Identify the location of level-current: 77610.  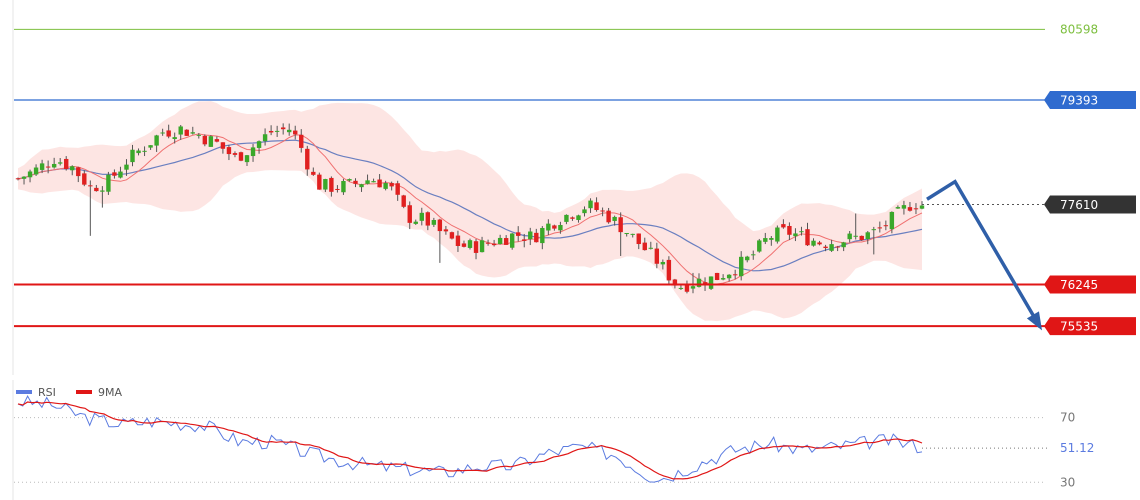
(1029, 204).